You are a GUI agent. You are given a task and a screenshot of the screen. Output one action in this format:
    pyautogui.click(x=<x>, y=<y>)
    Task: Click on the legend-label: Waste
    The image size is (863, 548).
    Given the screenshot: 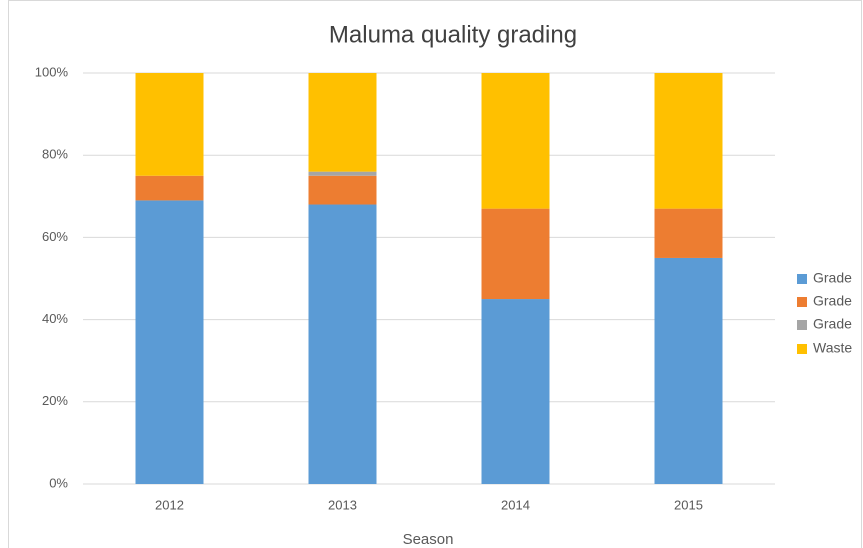 What is the action you would take?
    pyautogui.click(x=832, y=348)
    